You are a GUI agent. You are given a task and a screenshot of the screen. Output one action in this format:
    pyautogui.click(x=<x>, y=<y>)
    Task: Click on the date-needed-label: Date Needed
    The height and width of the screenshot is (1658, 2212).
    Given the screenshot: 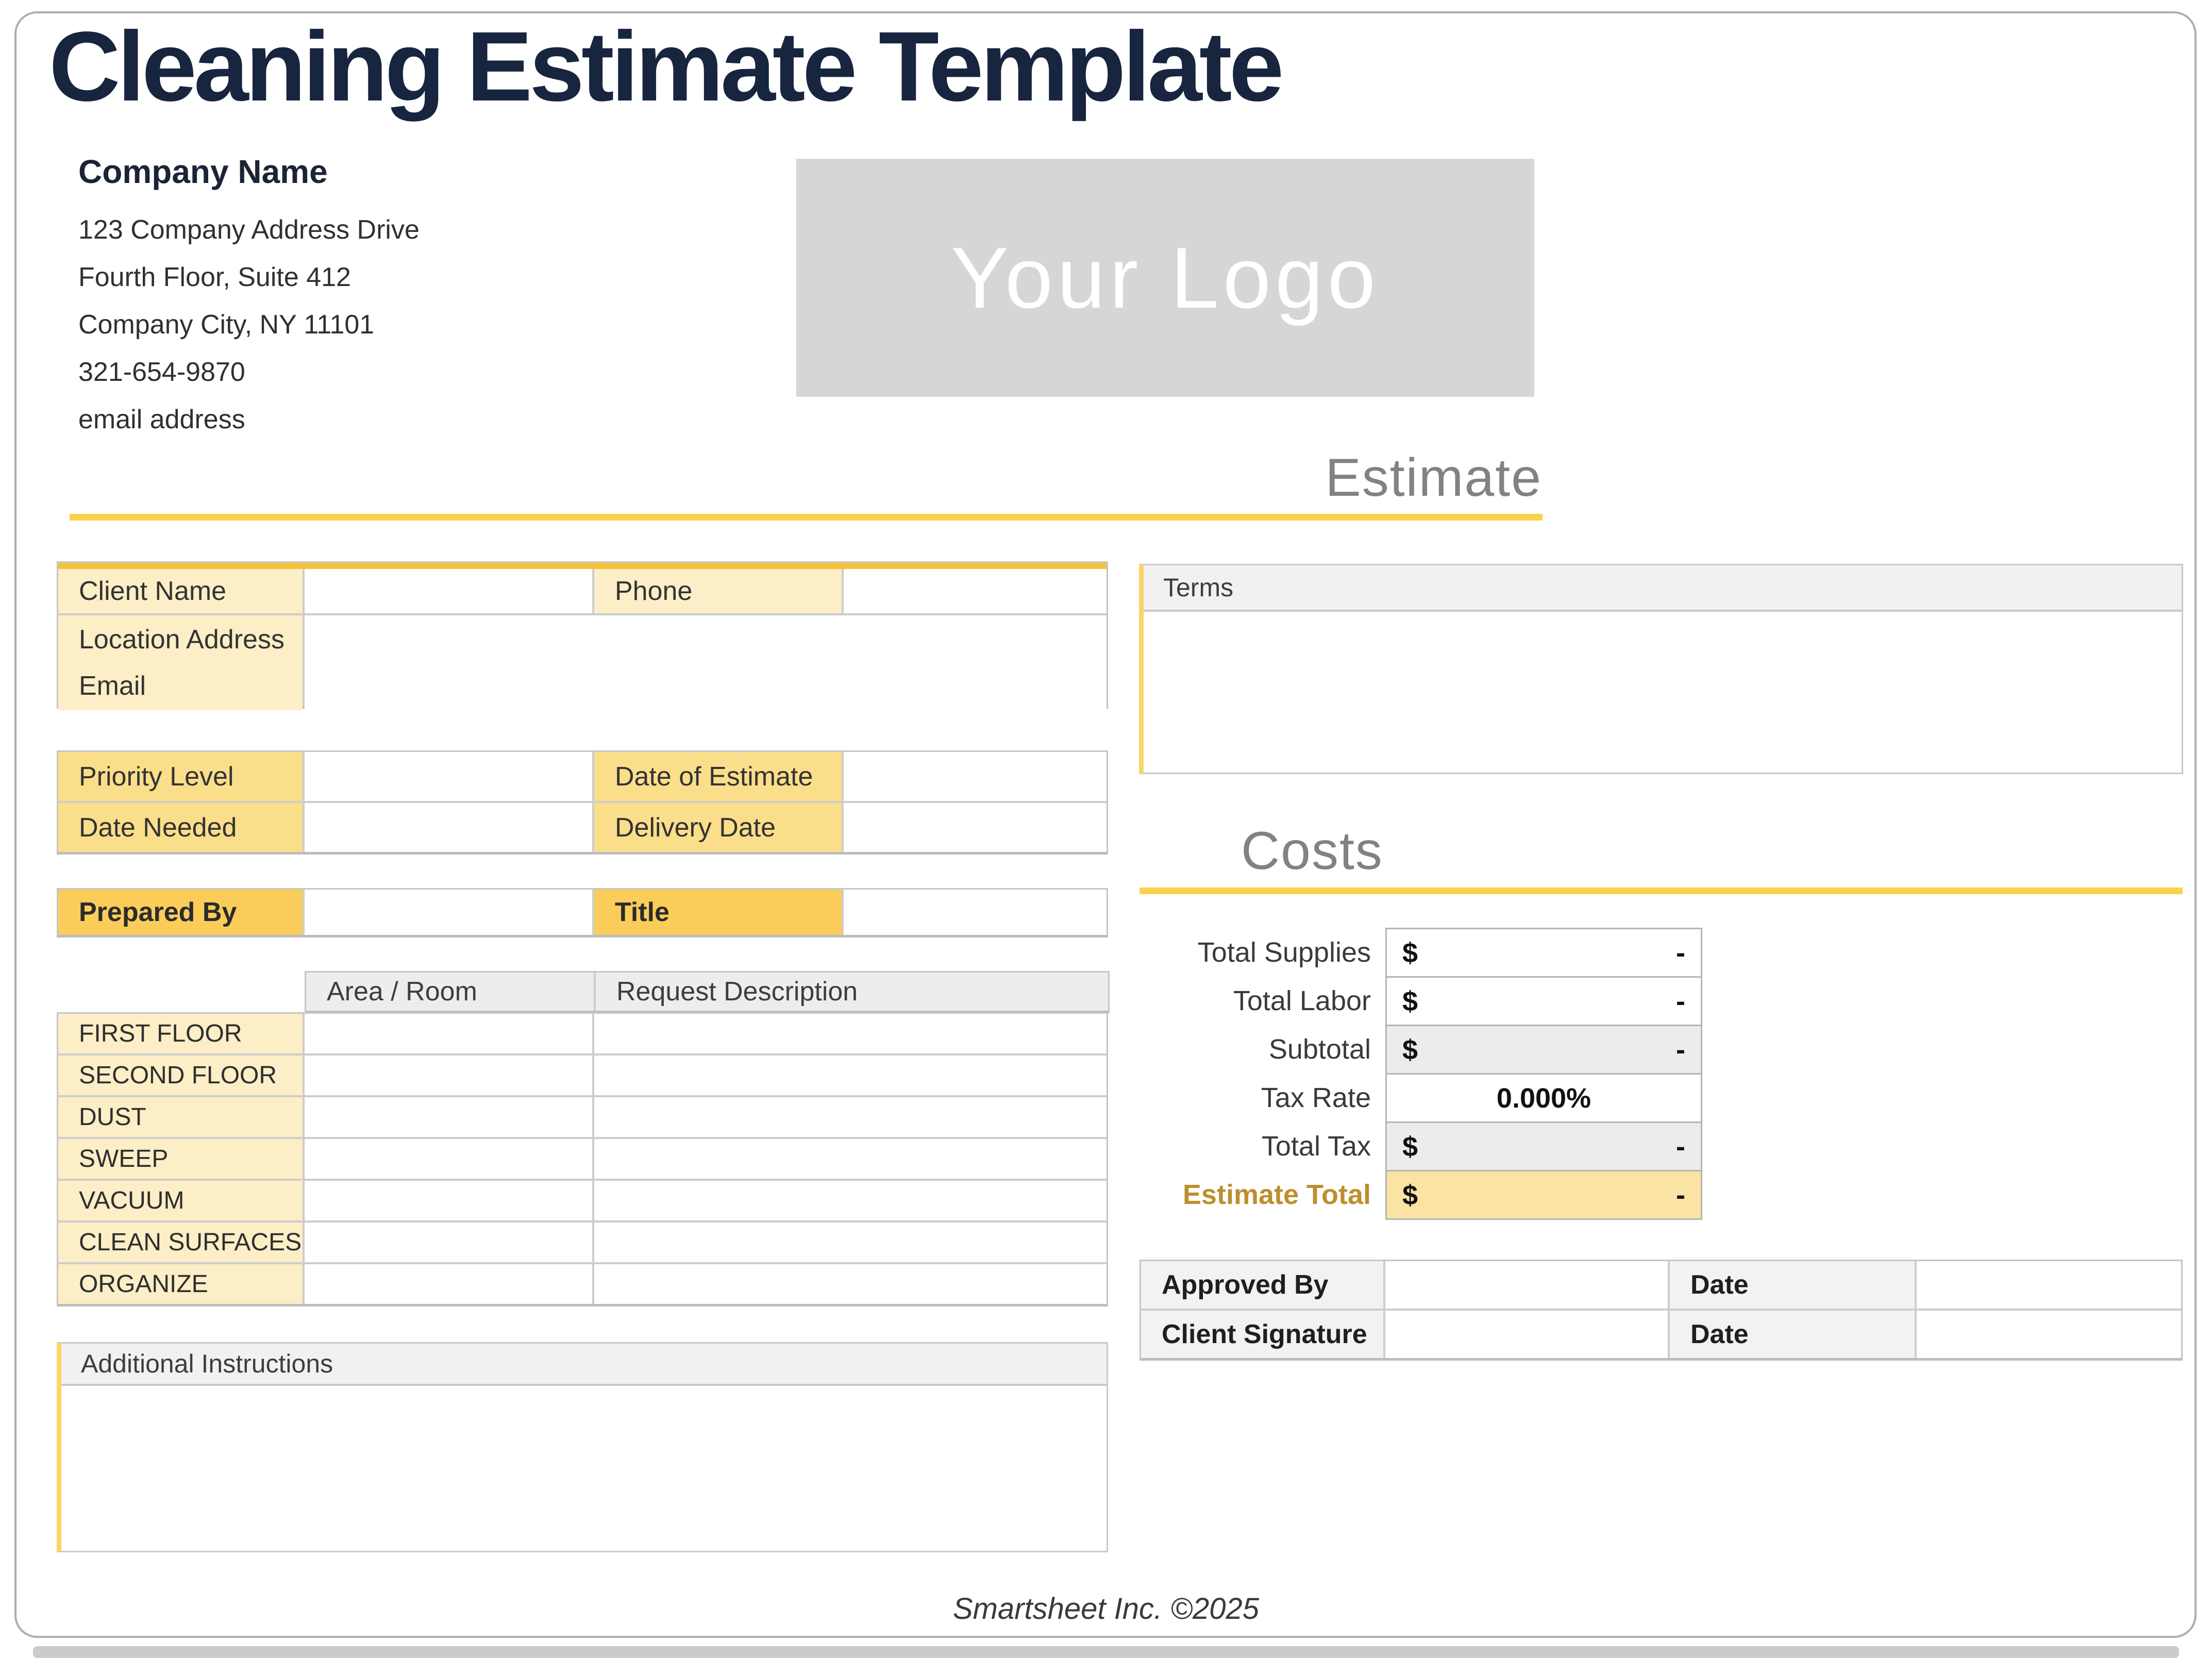 What is the action you would take?
    pyautogui.click(x=180, y=827)
    